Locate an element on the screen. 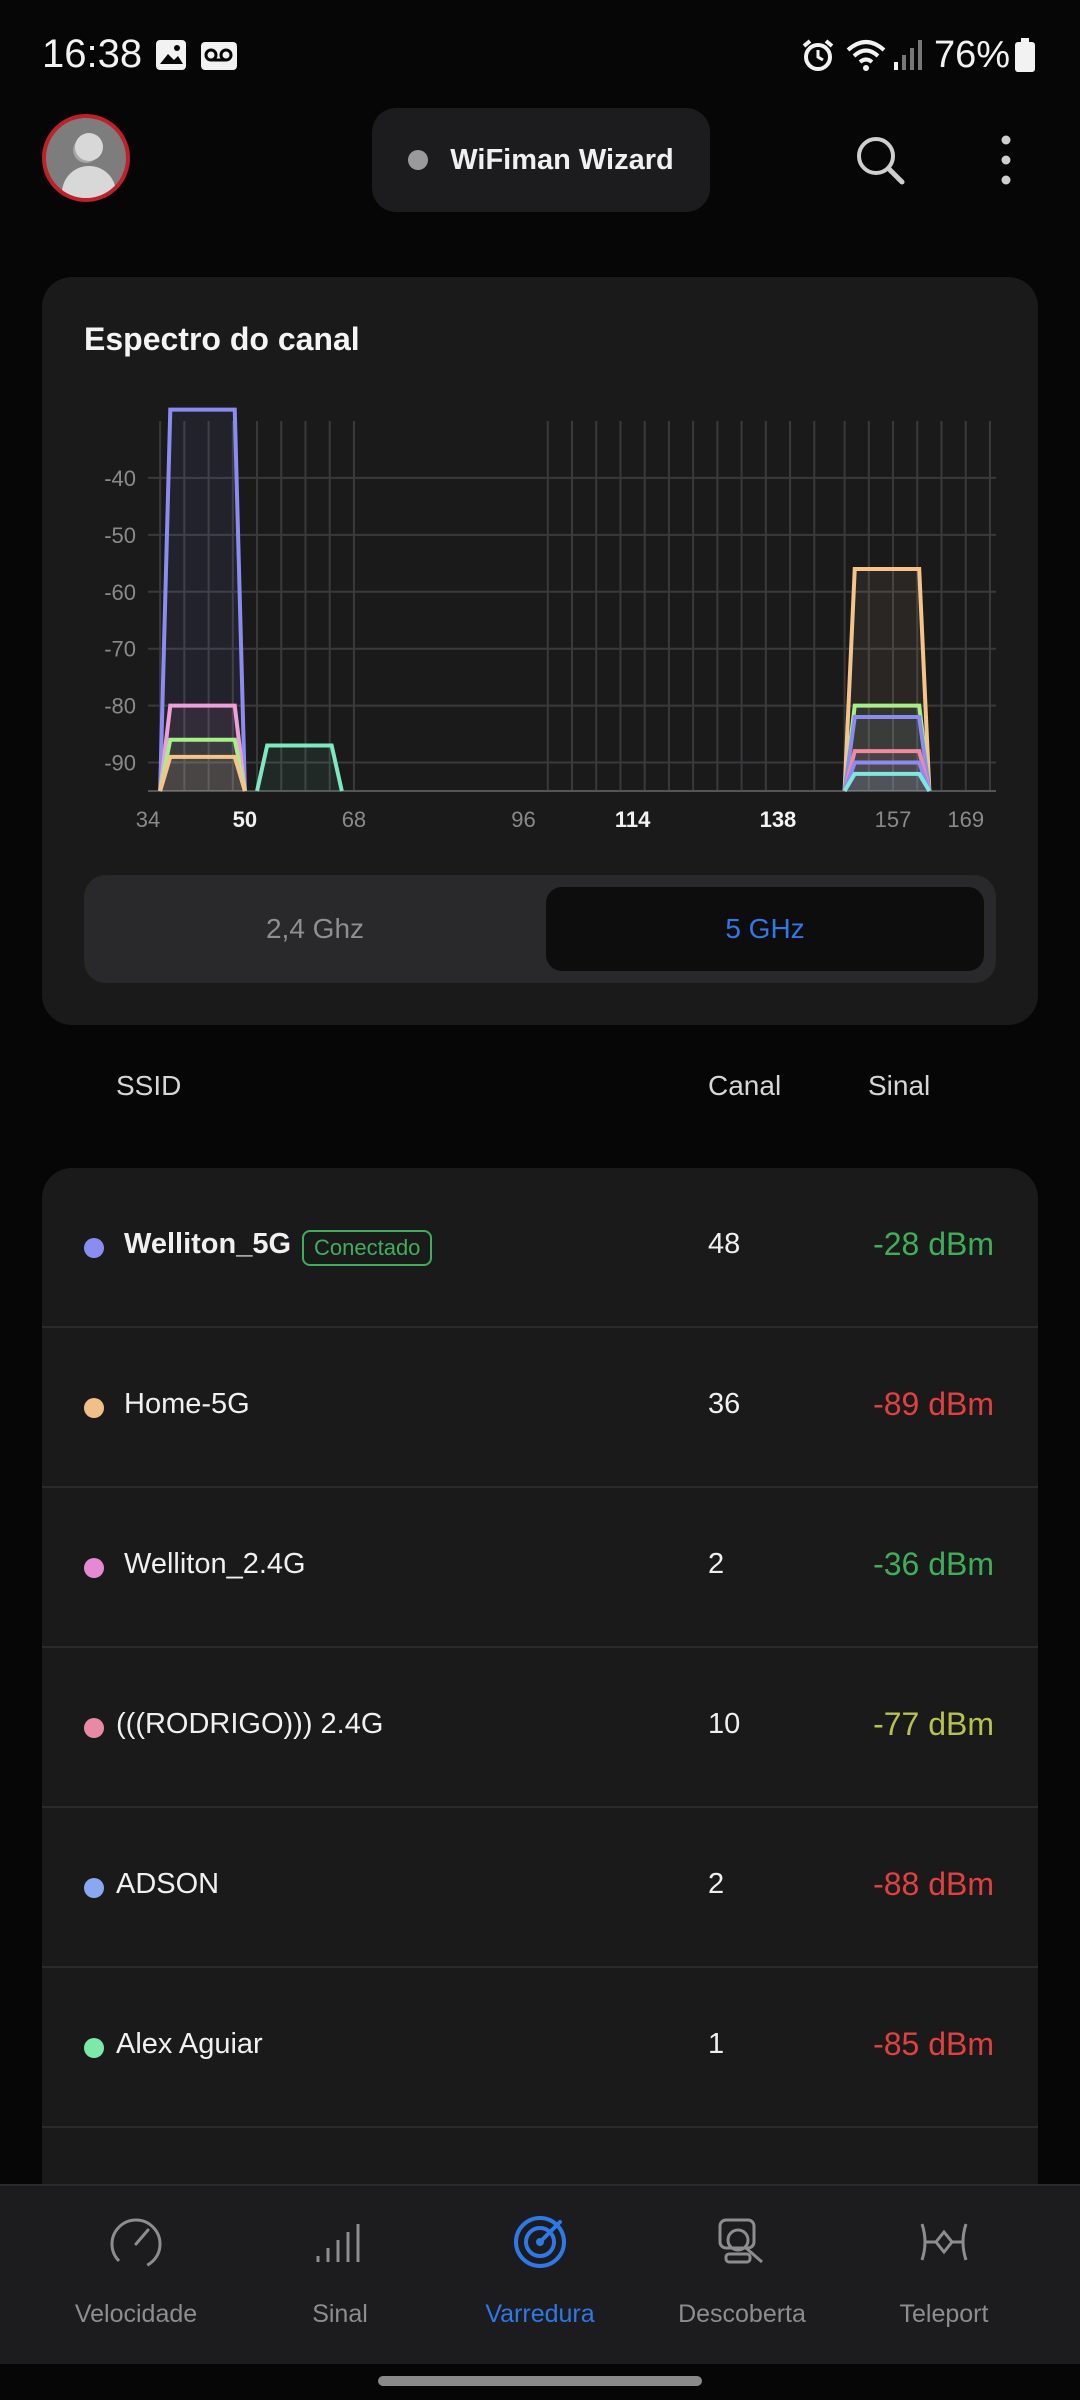 The height and width of the screenshot is (2400, 1080). network-signal: -88 dBm is located at coordinates (933, 1884).